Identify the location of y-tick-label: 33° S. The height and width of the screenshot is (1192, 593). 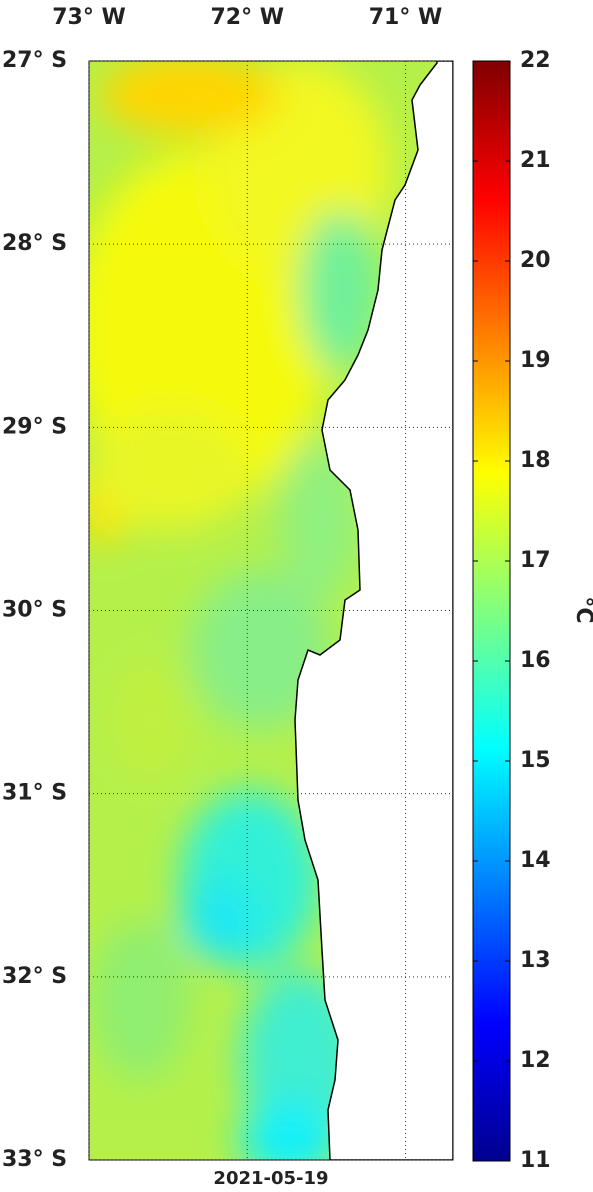
(34, 1159).